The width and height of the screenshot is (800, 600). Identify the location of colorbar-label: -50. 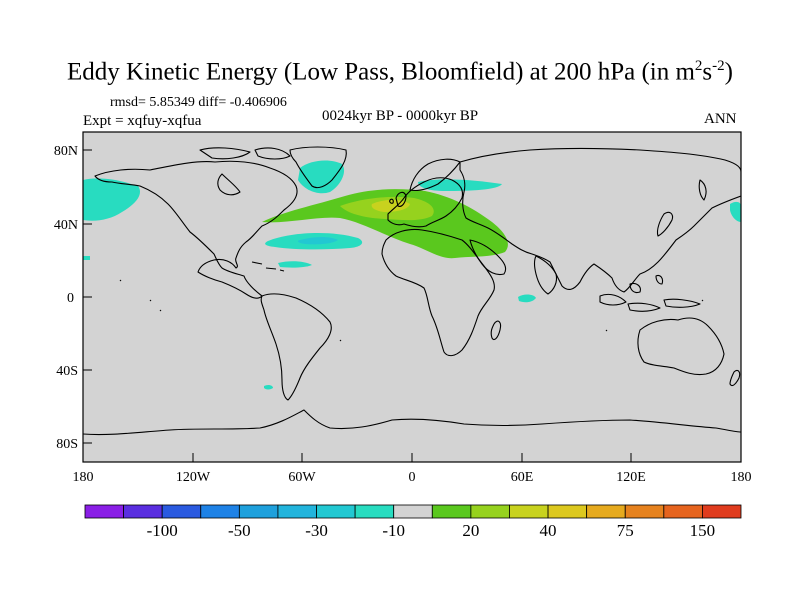
(239, 530).